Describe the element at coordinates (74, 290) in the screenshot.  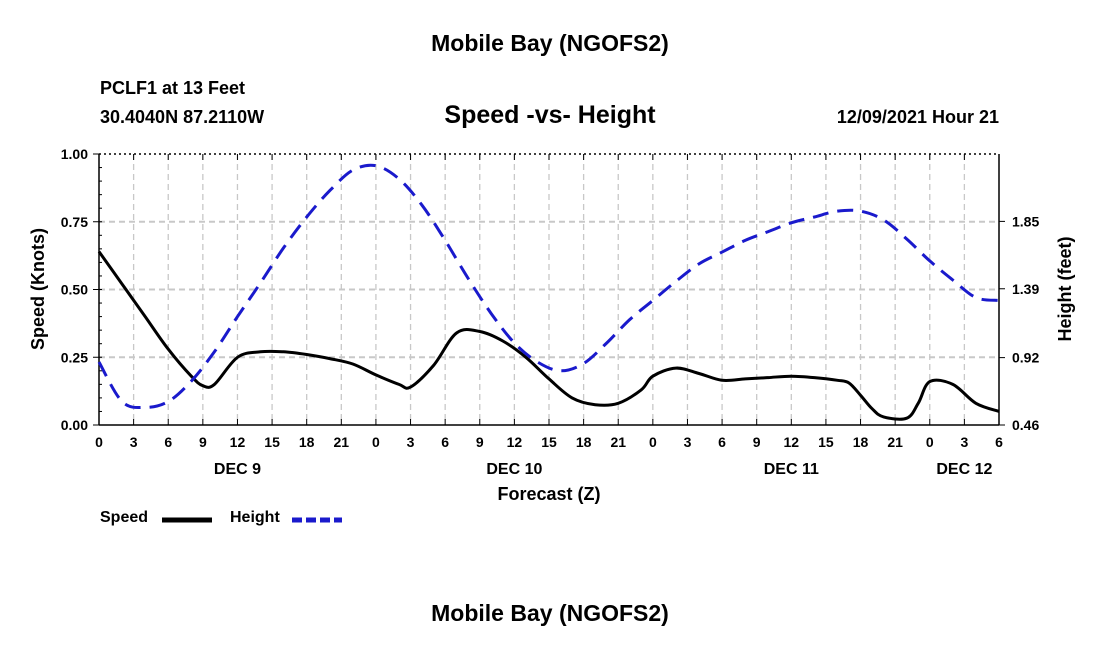
I see `y-left-tick-label: 0.50` at that location.